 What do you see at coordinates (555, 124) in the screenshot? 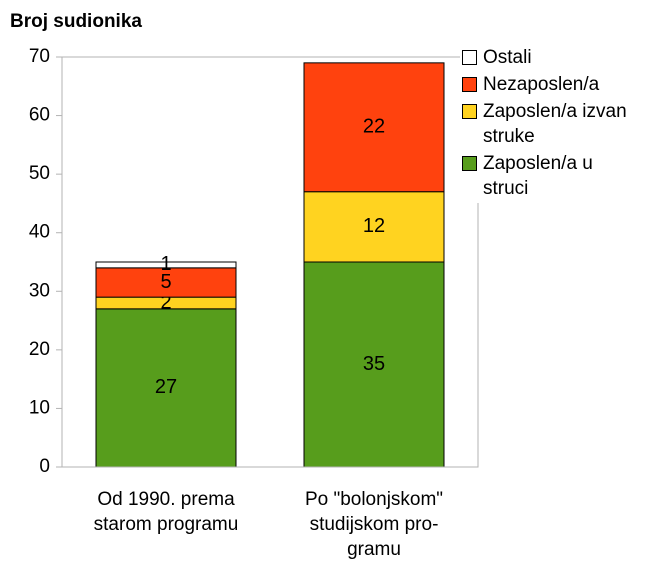
I see `legend-label: Zaposlen/a izvan struke` at bounding box center [555, 124].